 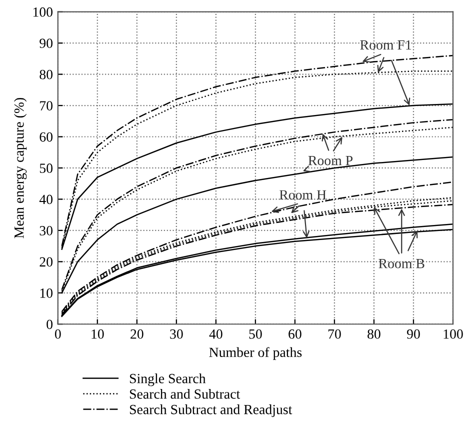 What do you see at coordinates (43, 12) in the screenshot?
I see `y-tick-label: 100` at bounding box center [43, 12].